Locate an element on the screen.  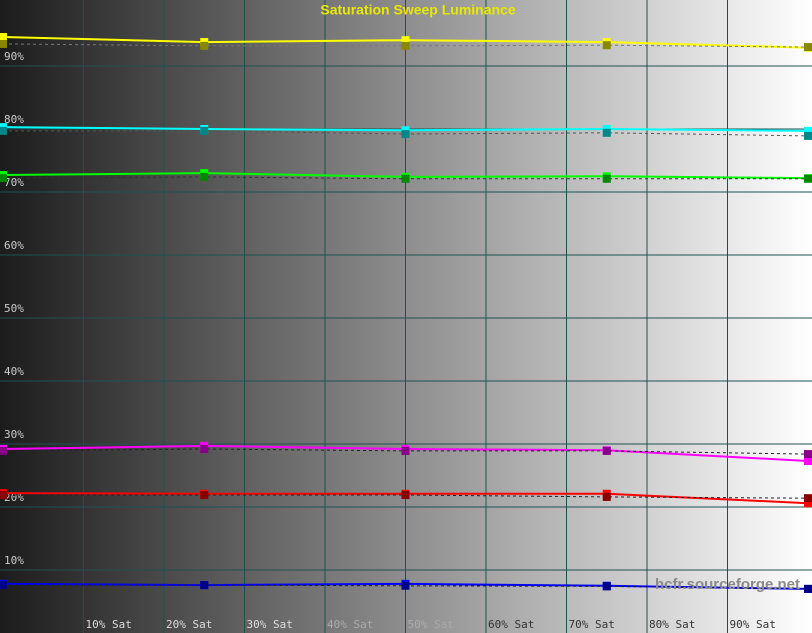
y-tick-label: 60% is located at coordinates (14, 245).